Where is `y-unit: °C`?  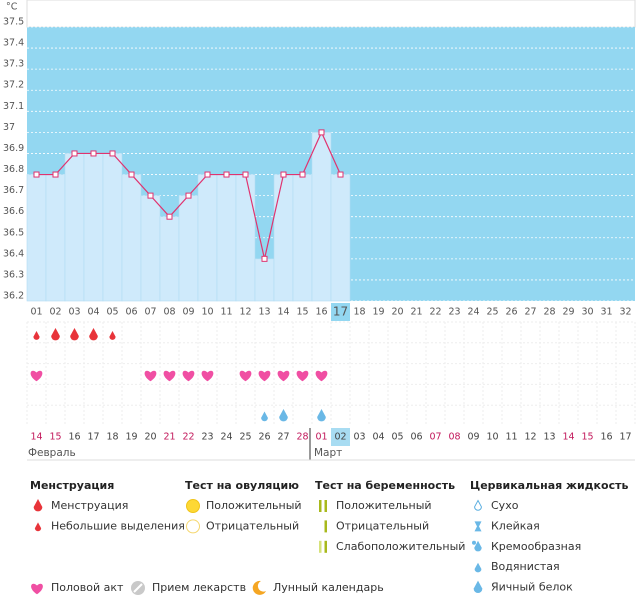 y-unit: °C is located at coordinates (12, 7).